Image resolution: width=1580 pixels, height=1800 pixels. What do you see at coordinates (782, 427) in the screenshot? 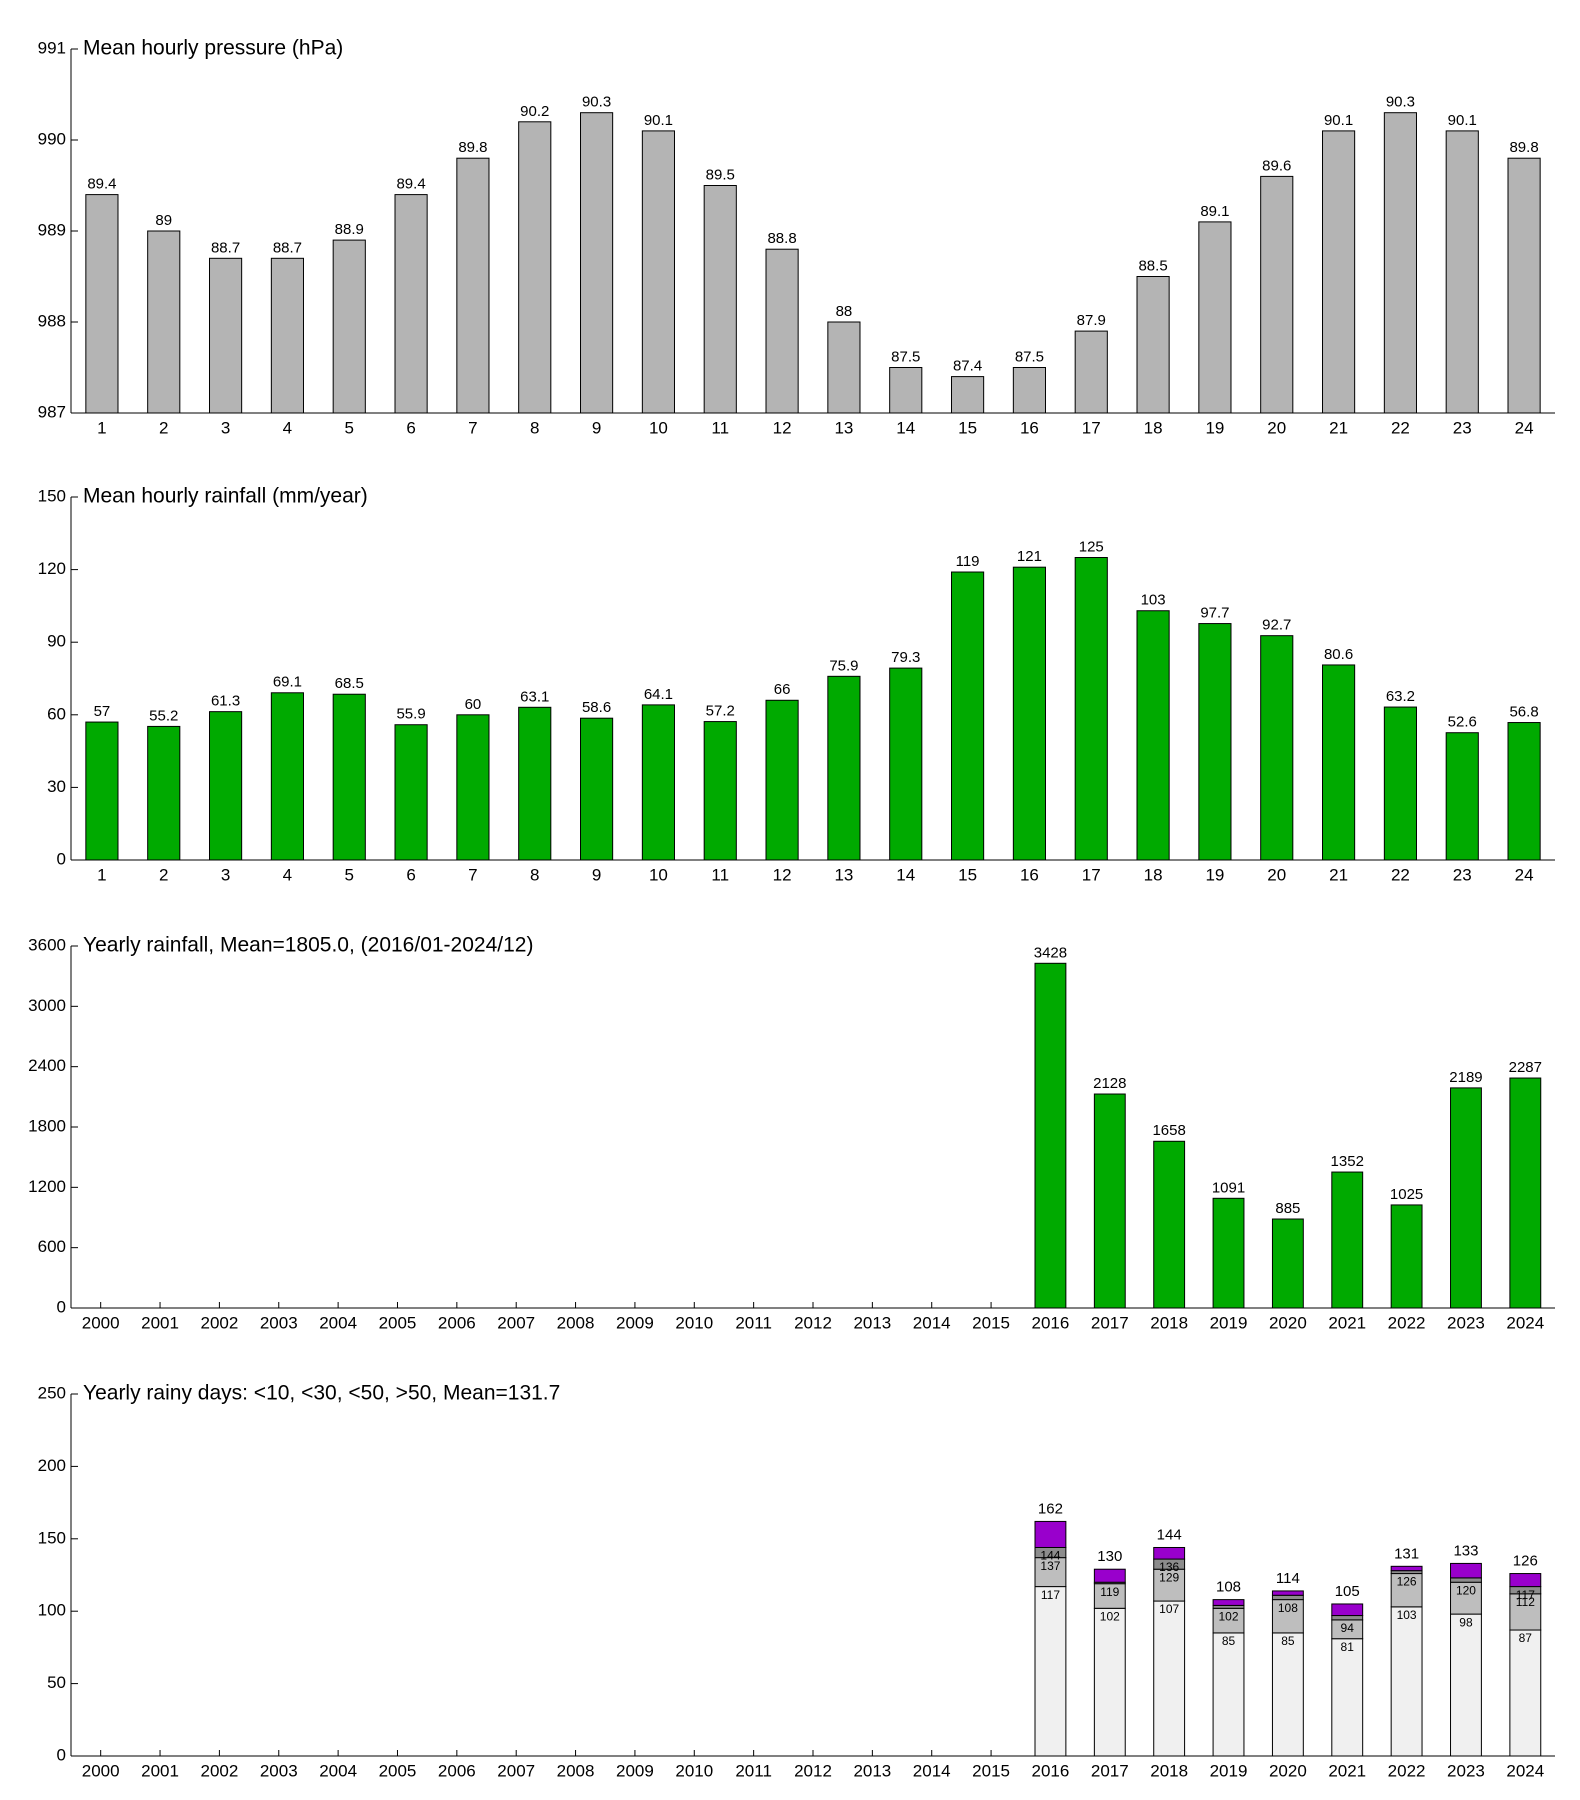
I see `x-tick-label: 12` at bounding box center [782, 427].